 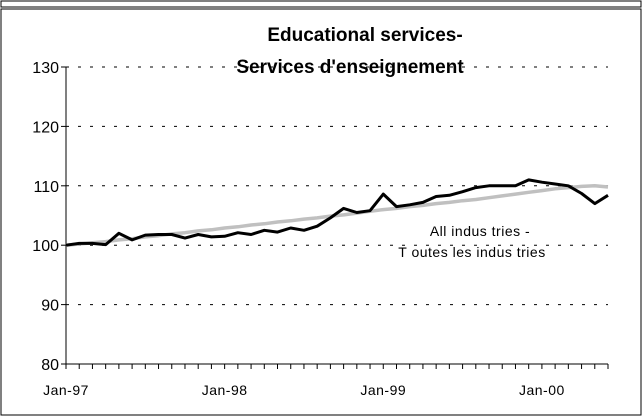 I want to click on chart-title: Educational services-, so click(x=364, y=35).